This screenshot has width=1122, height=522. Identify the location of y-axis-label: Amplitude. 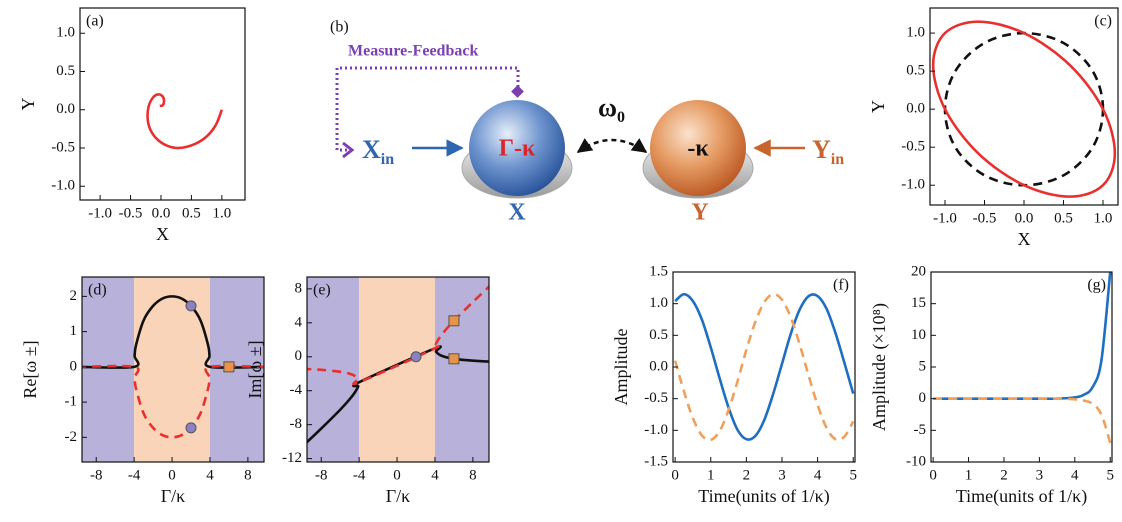
(621, 366).